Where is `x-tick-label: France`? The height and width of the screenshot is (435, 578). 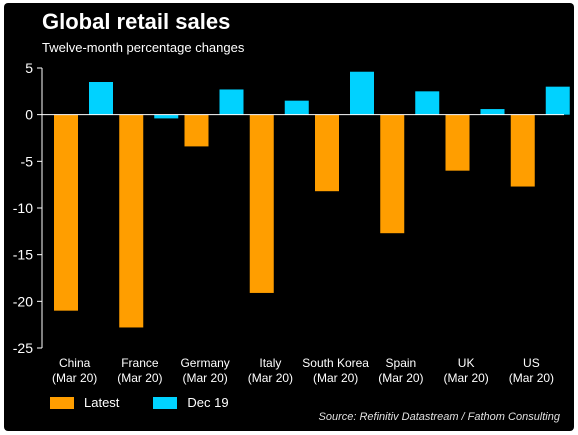
x-tick-label: France is located at coordinates (140, 363).